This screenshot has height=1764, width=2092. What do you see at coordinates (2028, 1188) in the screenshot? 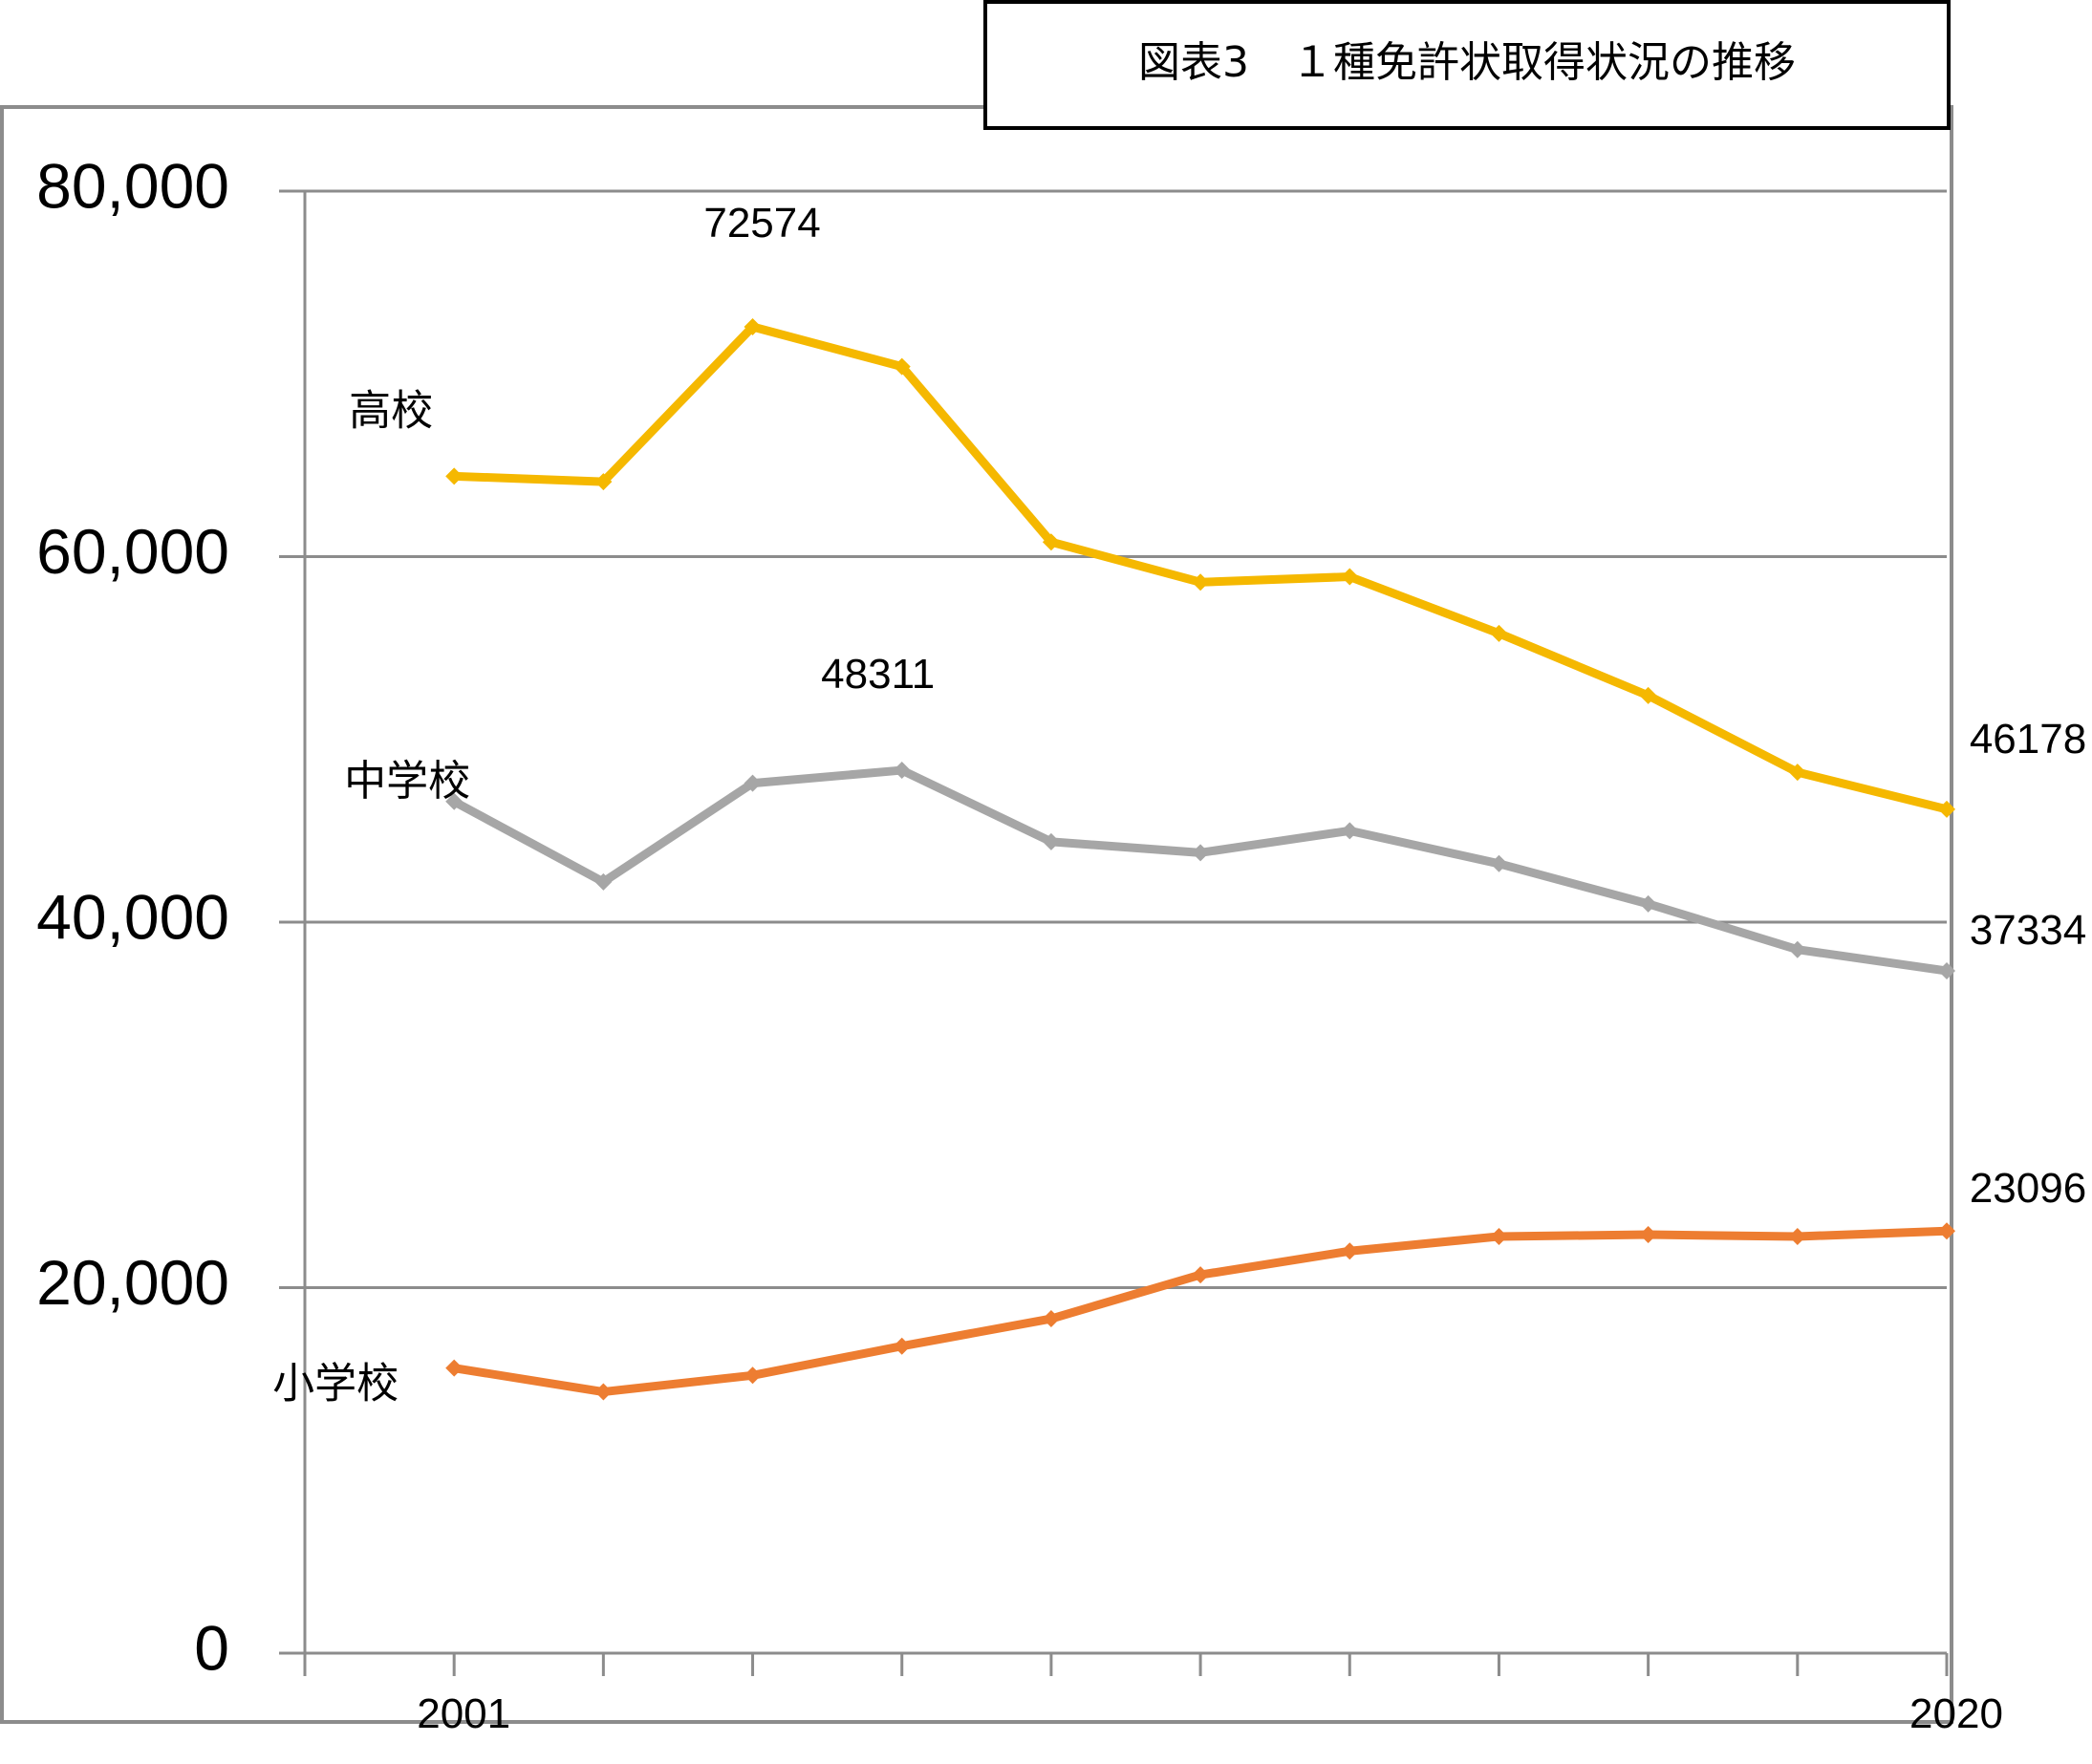
I see `data-label: 23096` at bounding box center [2028, 1188].